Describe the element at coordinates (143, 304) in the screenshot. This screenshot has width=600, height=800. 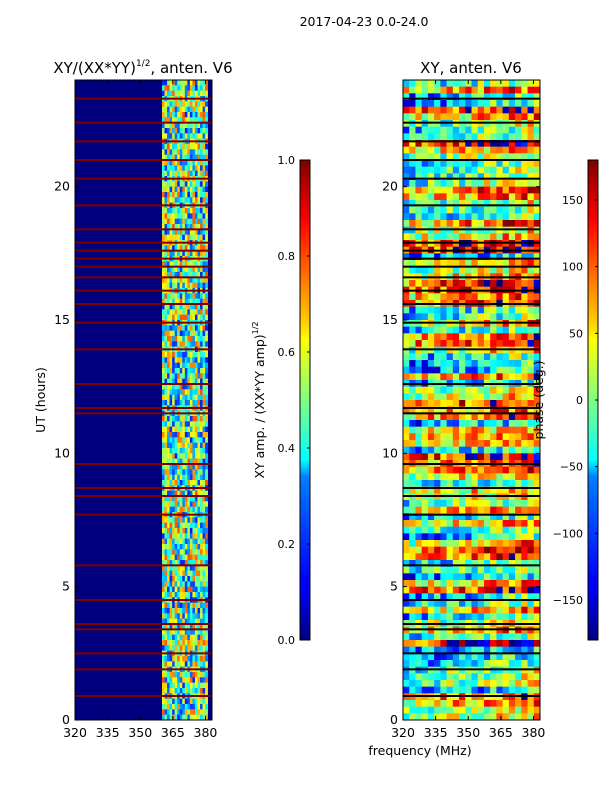
I see `amplitude-flagged-row` at that location.